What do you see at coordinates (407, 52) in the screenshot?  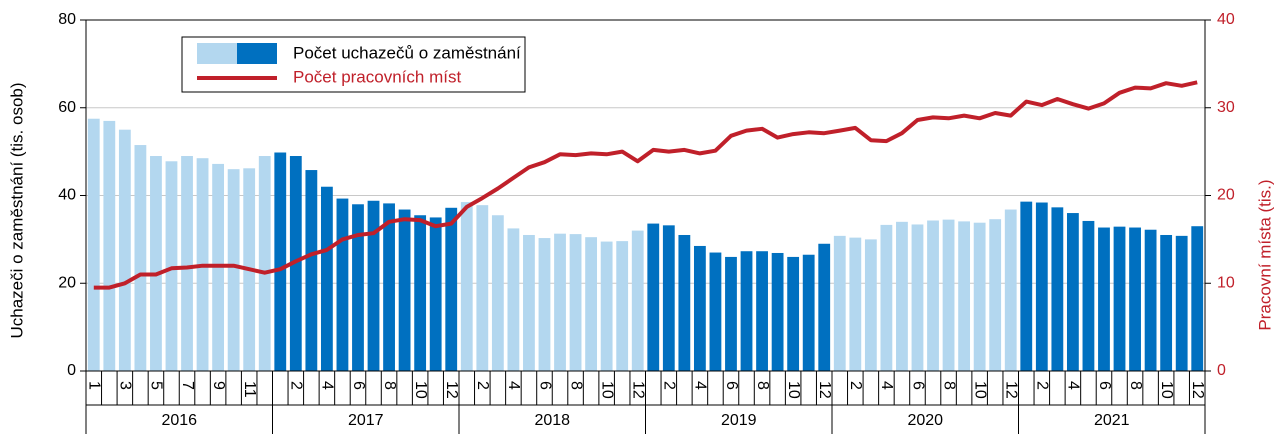 I see `legend-label: Počet uchazečů o zaměstnání` at bounding box center [407, 52].